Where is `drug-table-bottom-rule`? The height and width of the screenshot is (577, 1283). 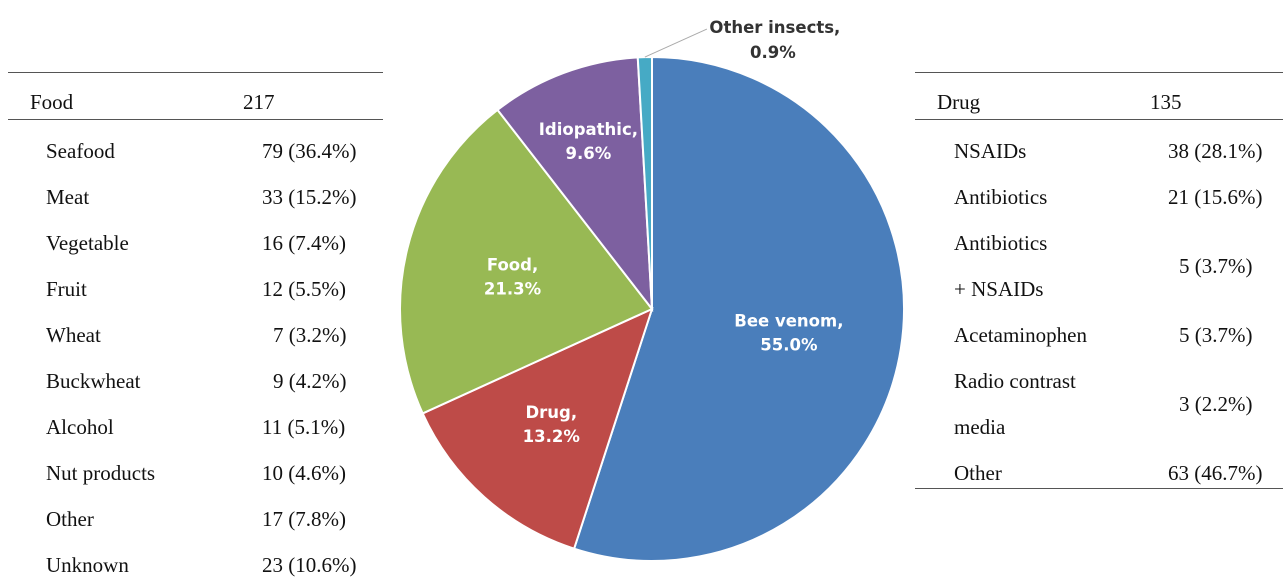
drug-table-bottom-rule is located at coordinates (1099, 488).